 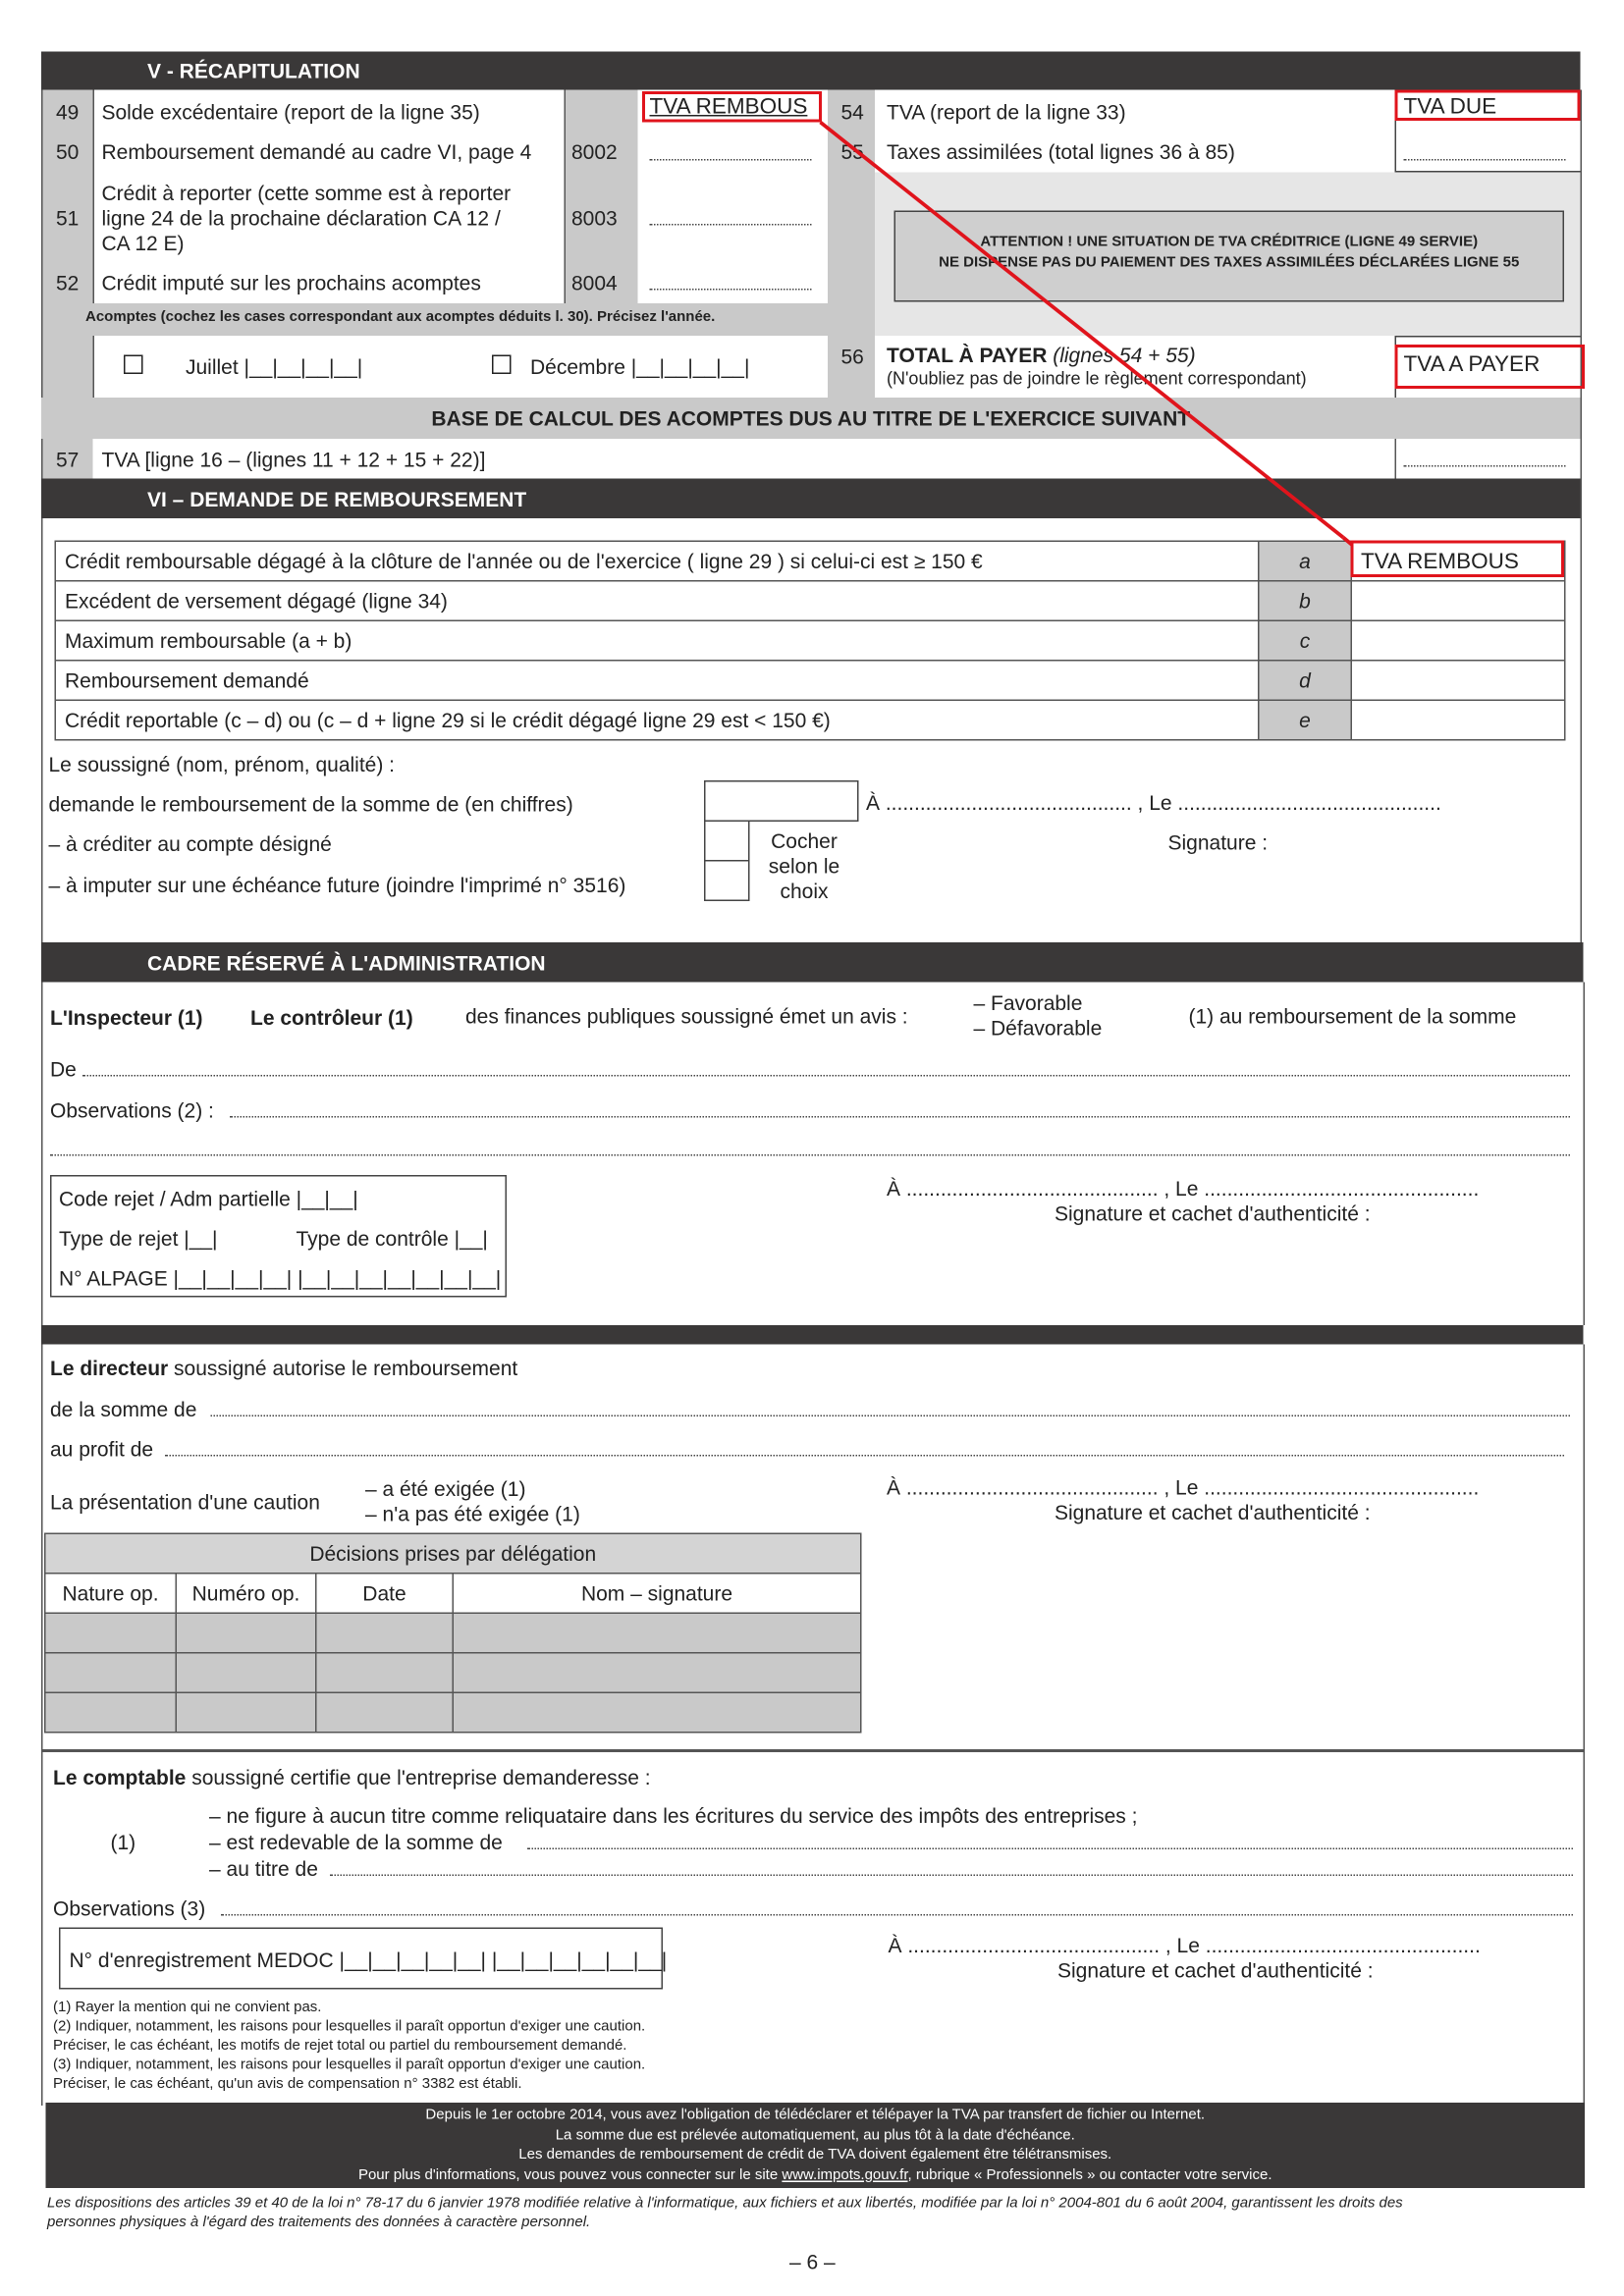 What do you see at coordinates (1484, 466) in the screenshot?
I see `line-57-value` at bounding box center [1484, 466].